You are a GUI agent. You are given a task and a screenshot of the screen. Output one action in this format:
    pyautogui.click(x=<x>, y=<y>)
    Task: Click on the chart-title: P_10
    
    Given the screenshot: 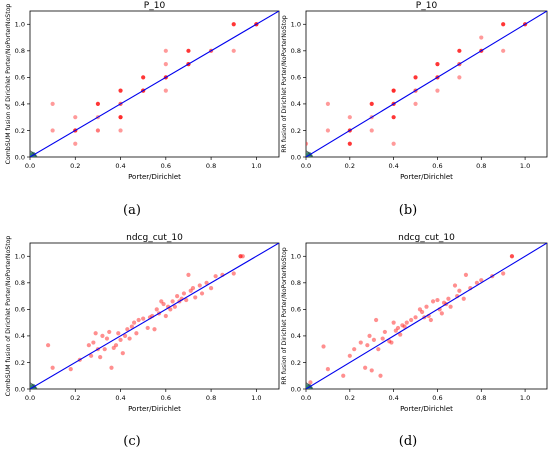 What is the action you would take?
    pyautogui.click(x=155, y=6)
    